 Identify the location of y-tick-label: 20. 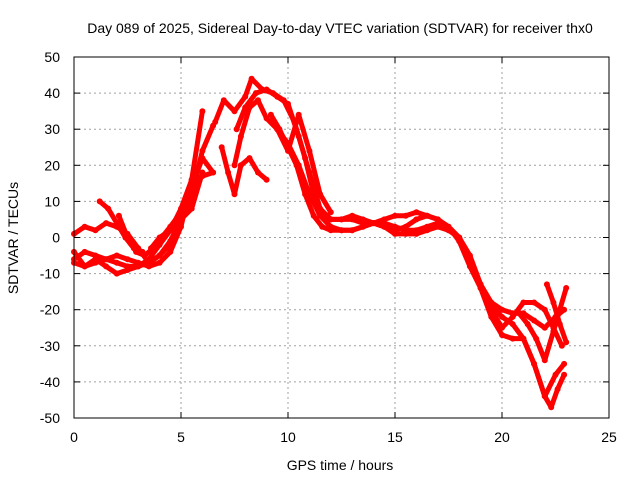
(52, 165).